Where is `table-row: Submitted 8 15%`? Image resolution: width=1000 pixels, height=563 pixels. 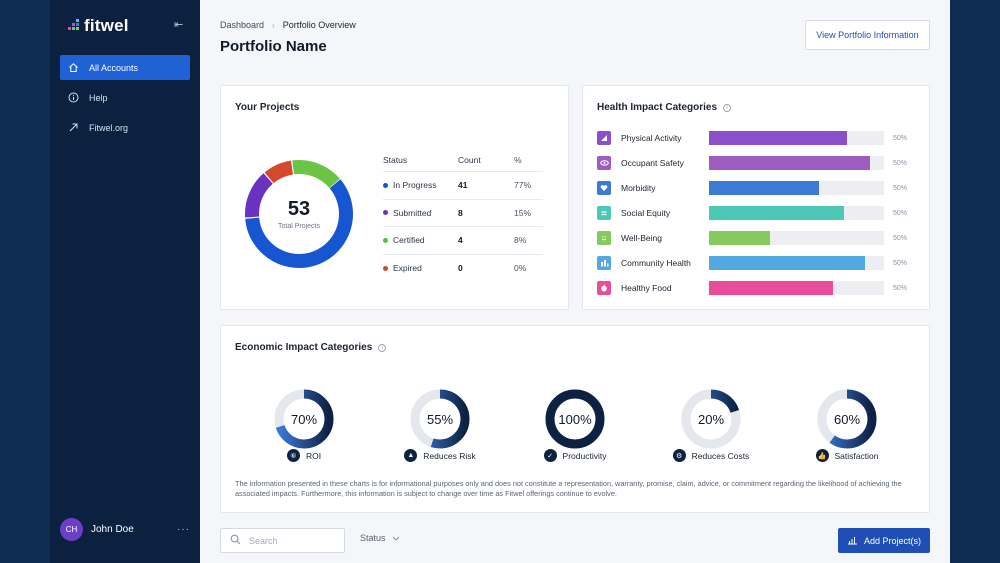 table-row: Submitted 8 15% is located at coordinates (463, 213).